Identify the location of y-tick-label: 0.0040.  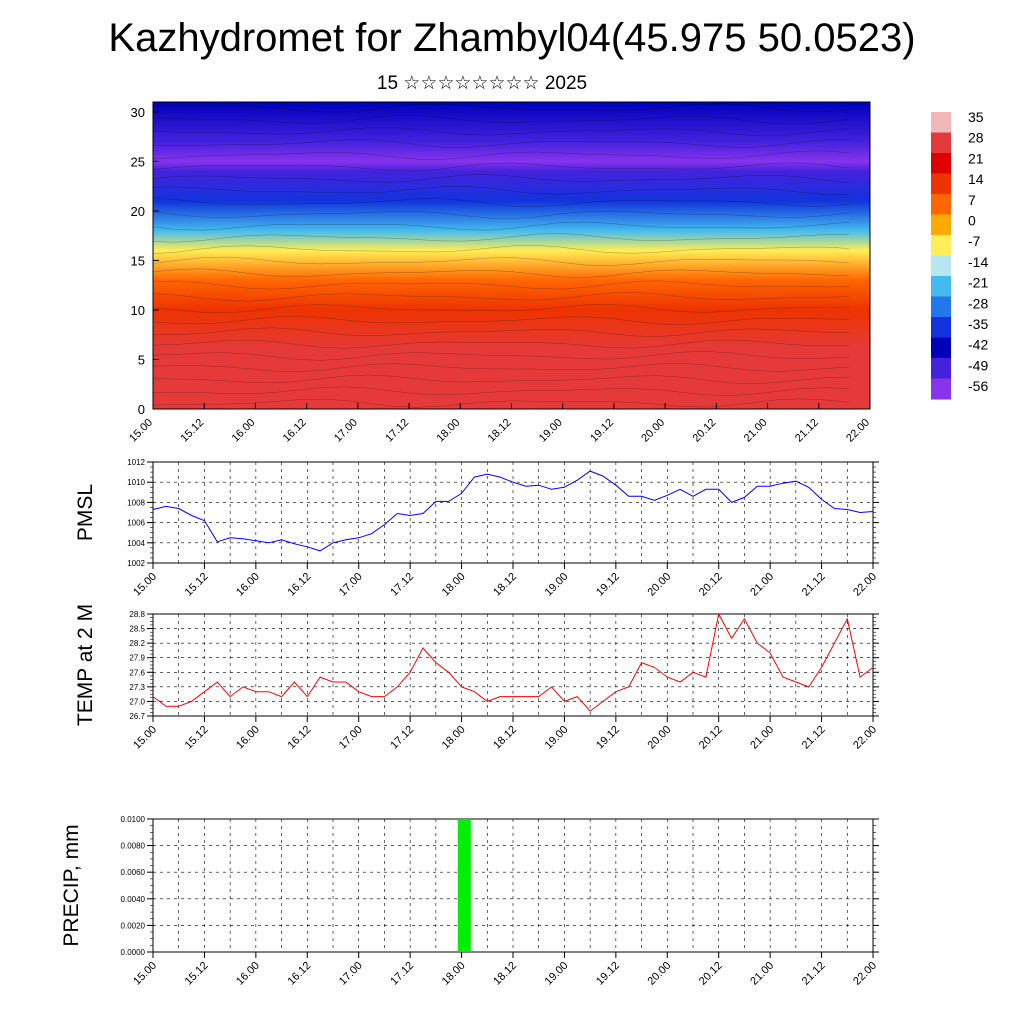
(133, 899).